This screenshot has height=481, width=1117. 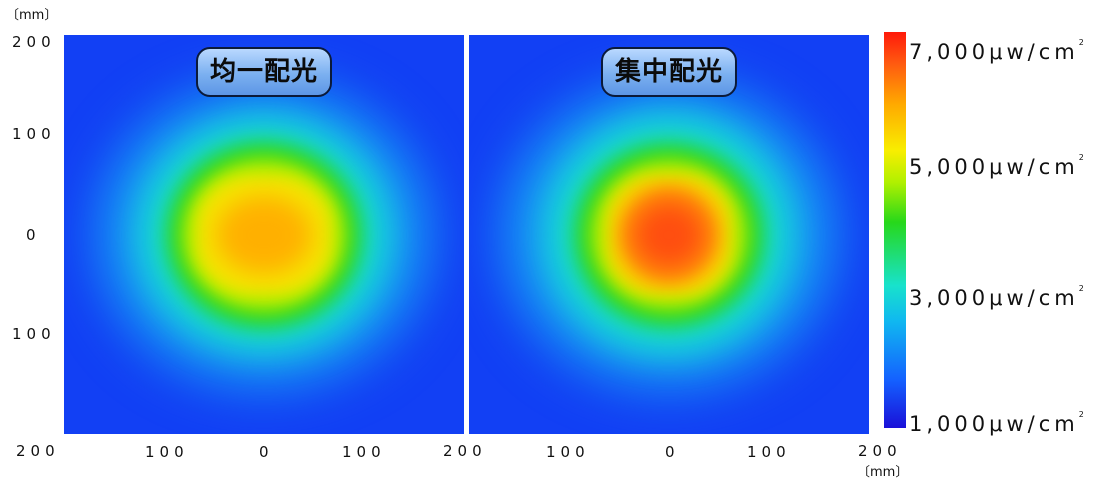 What do you see at coordinates (895, 230) in the screenshot?
I see `colorbar` at bounding box center [895, 230].